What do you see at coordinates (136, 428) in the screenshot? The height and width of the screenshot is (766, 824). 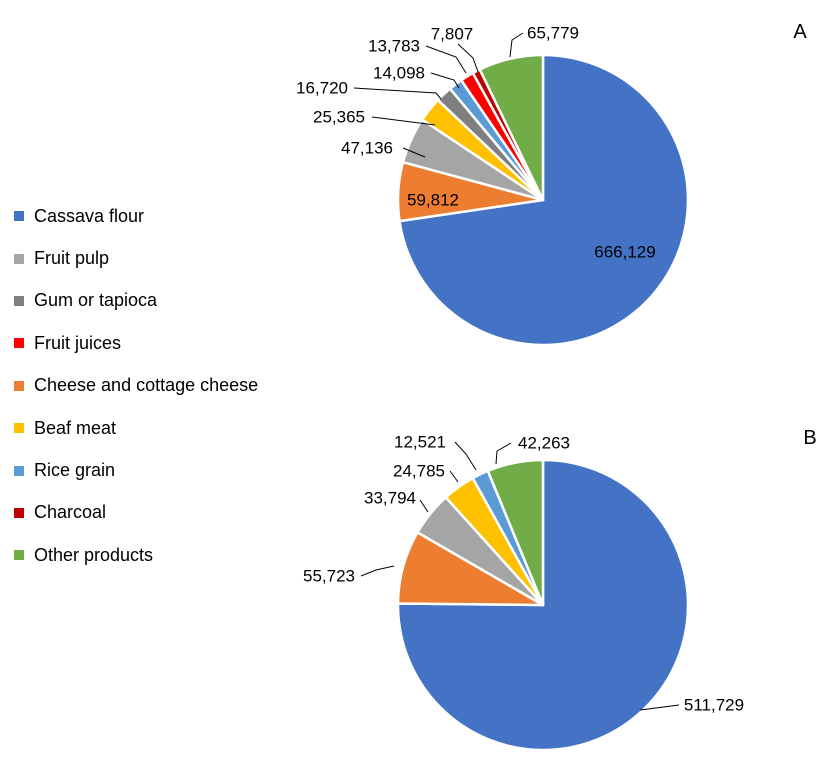 I see `legend-item-beaf-meat: Beaf meat` at bounding box center [136, 428].